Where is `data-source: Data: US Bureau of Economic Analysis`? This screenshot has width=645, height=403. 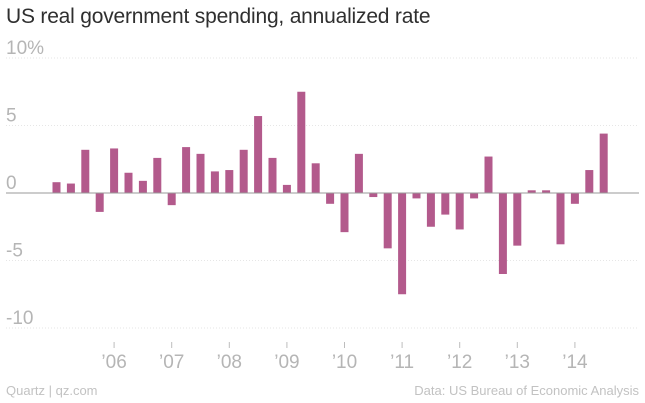 data-source: Data: US Bureau of Economic Analysis is located at coordinates (526, 390).